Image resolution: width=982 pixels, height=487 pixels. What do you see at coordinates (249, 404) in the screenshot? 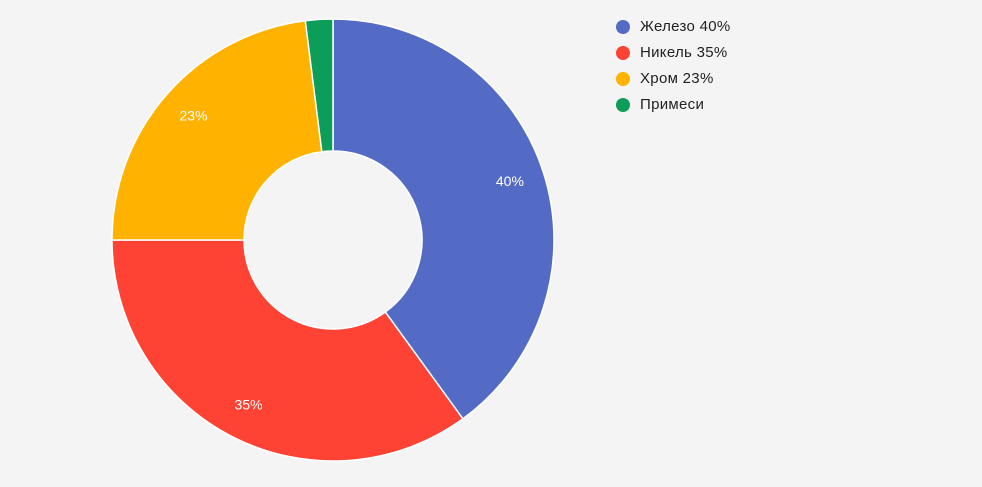
I see `slice-label-nickel: 35%` at bounding box center [249, 404].